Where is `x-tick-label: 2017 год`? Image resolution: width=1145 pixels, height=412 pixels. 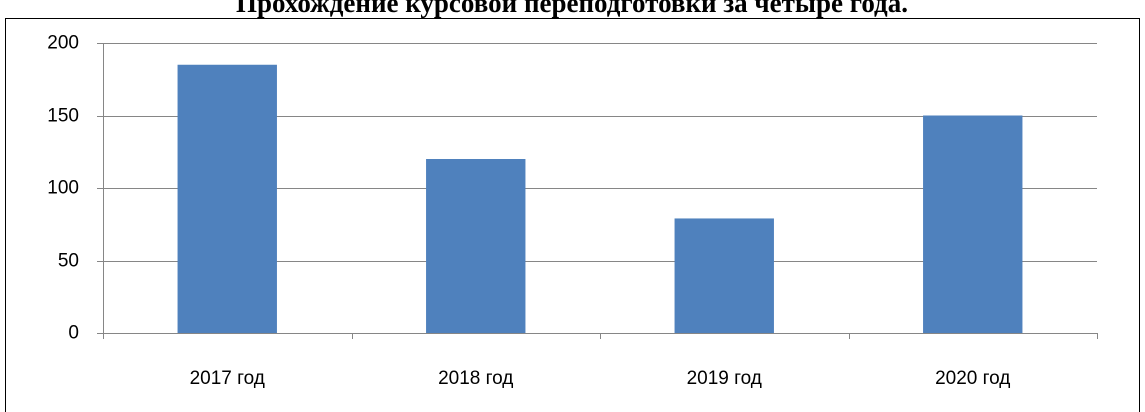 x-tick-label: 2017 год is located at coordinates (227, 378).